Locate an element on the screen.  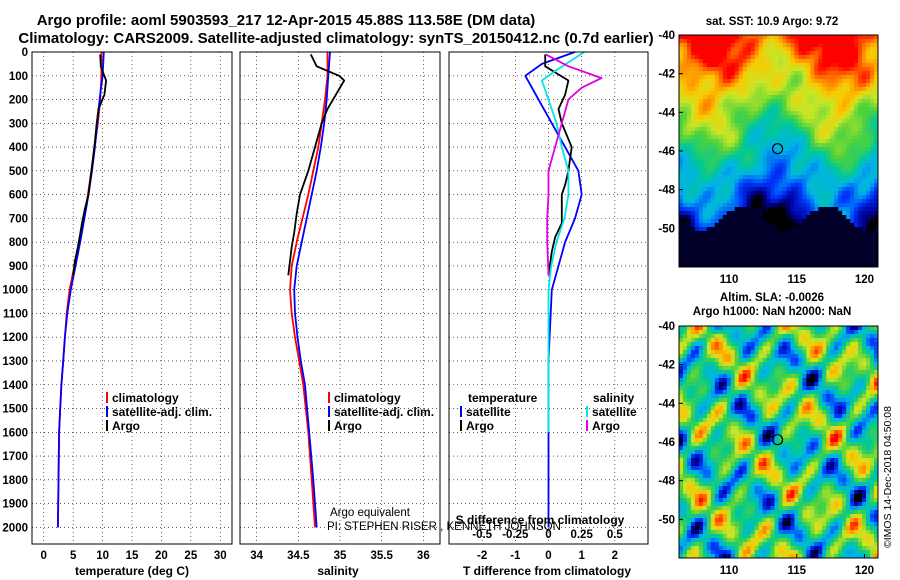
ytick-label-600: 600 is located at coordinates (18, 196).